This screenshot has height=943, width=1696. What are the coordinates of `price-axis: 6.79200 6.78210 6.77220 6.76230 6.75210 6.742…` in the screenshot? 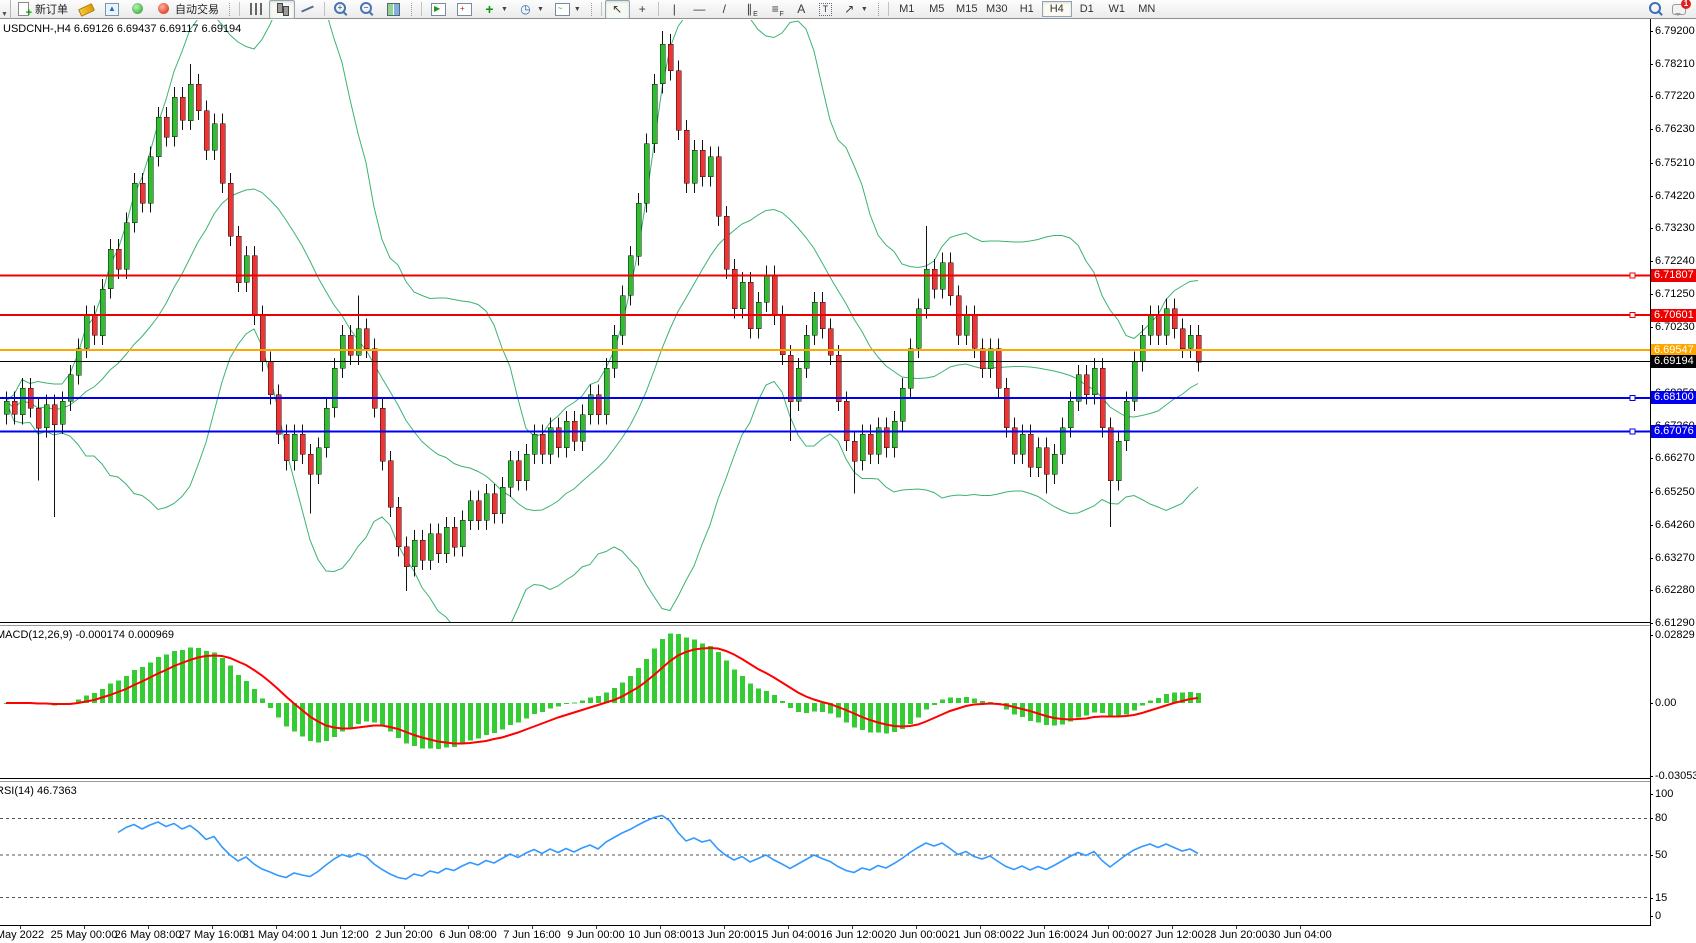 It's located at (1673, 472).